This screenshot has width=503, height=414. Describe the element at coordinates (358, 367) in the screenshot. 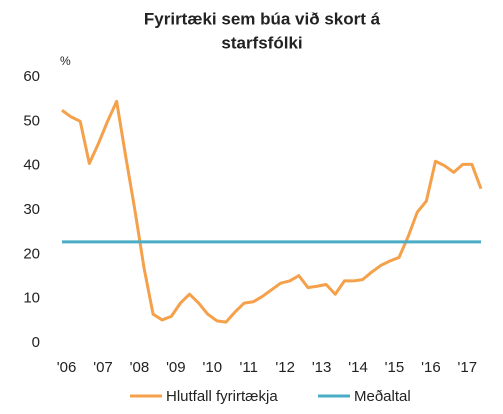

I see `x-tick-label: '14` at that location.